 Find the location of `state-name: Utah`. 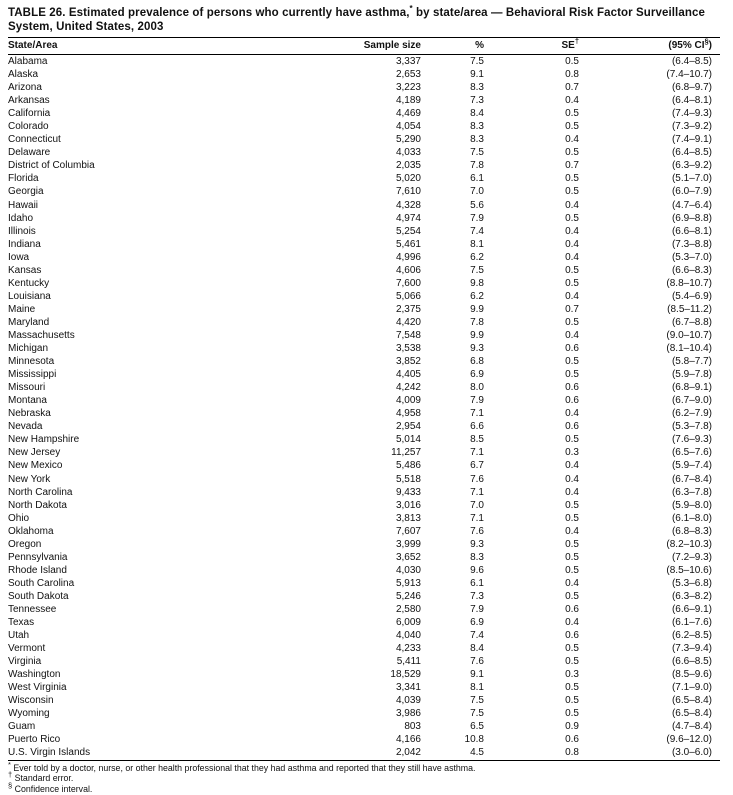

state-name: Utah is located at coordinates (19, 636).